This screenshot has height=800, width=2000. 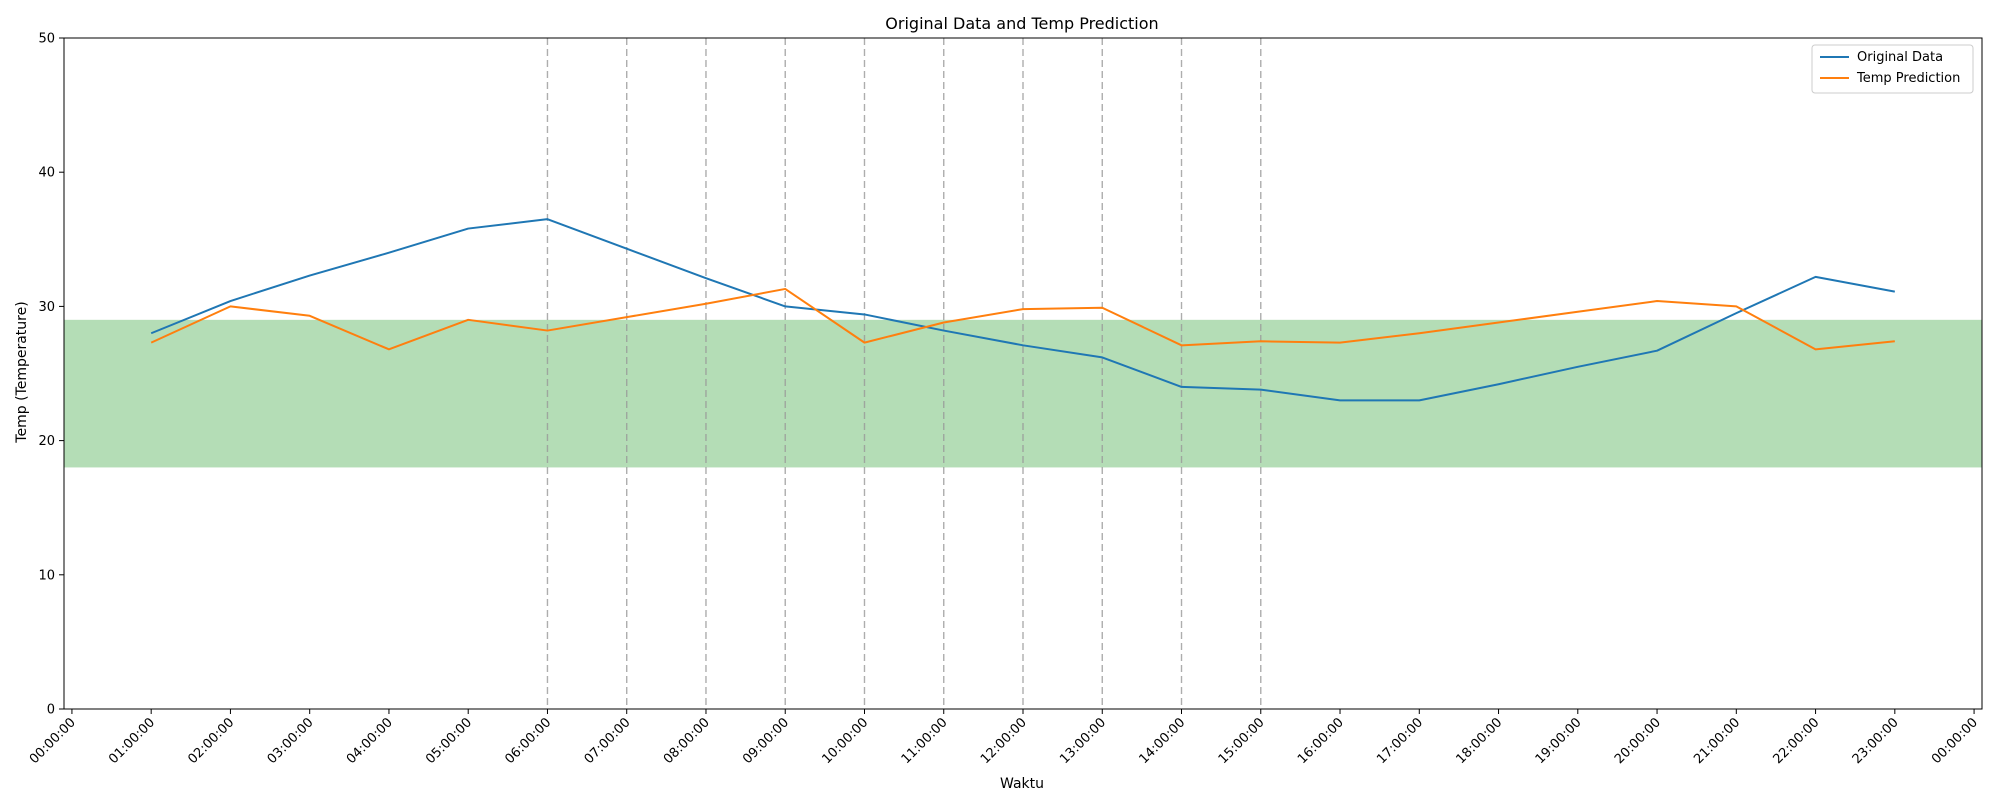 What do you see at coordinates (1022, 319) in the screenshot?
I see `series-line-temp-prediction` at bounding box center [1022, 319].